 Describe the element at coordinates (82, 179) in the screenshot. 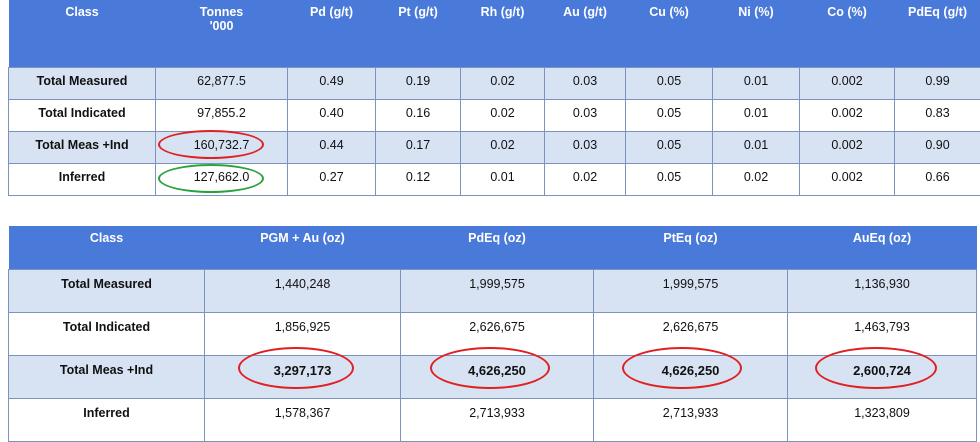

I see `grade-table-row-label: Inferred` at that location.